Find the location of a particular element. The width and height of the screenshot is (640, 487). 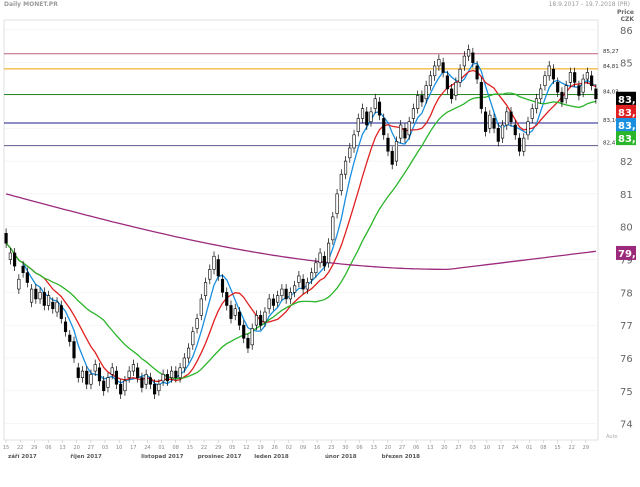

x-tick-label-8: 10 is located at coordinates (119, 448).